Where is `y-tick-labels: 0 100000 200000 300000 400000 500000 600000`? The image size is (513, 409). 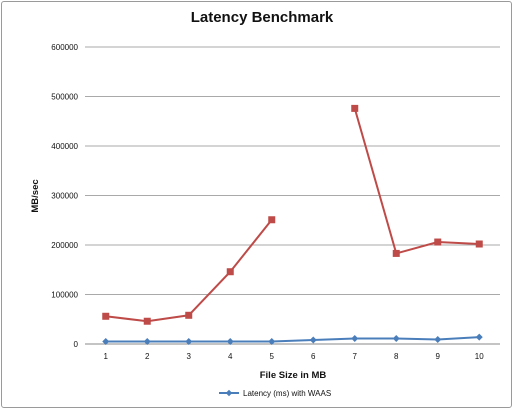 y-tick-labels: 0 100000 200000 300000 400000 500000 600000 is located at coordinates (64, 196).